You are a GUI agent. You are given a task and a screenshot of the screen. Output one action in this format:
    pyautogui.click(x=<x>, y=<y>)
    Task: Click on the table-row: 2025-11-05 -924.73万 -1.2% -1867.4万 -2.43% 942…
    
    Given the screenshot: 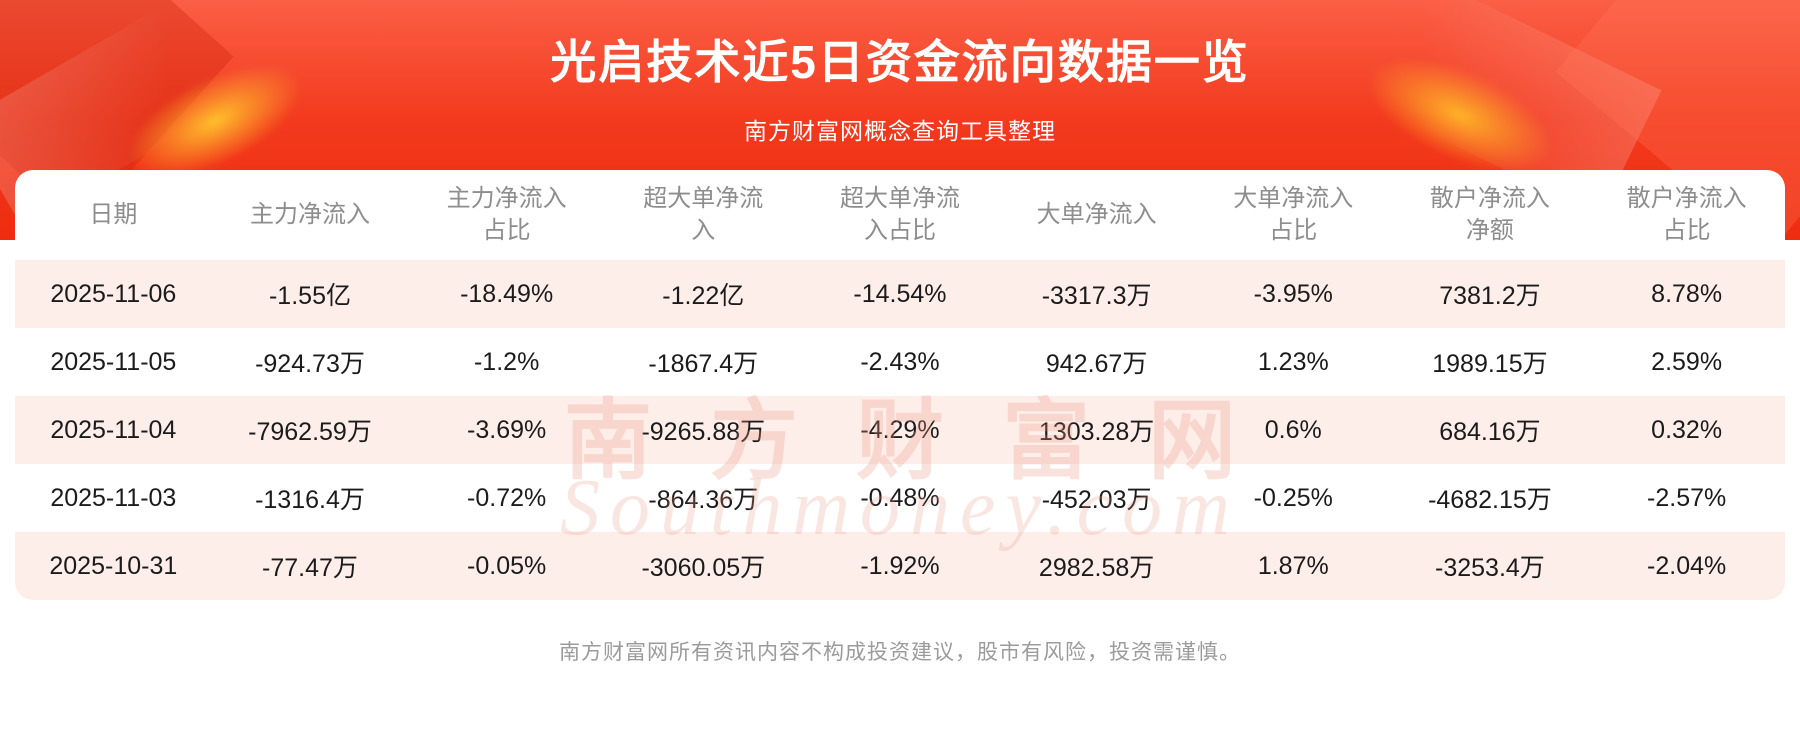 What is the action you would take?
    pyautogui.click(x=900, y=362)
    